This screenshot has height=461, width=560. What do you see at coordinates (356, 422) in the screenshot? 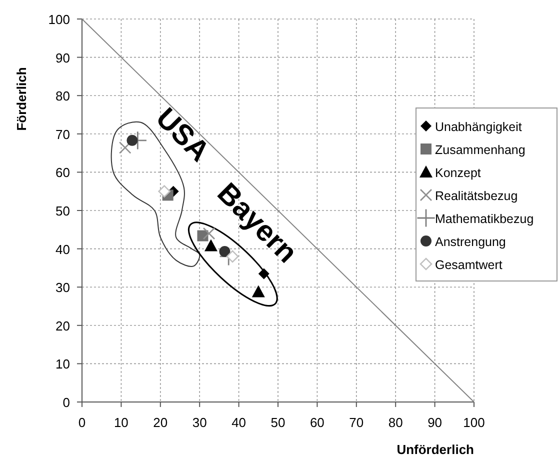
I see `x-tick-label: 70` at bounding box center [356, 422].